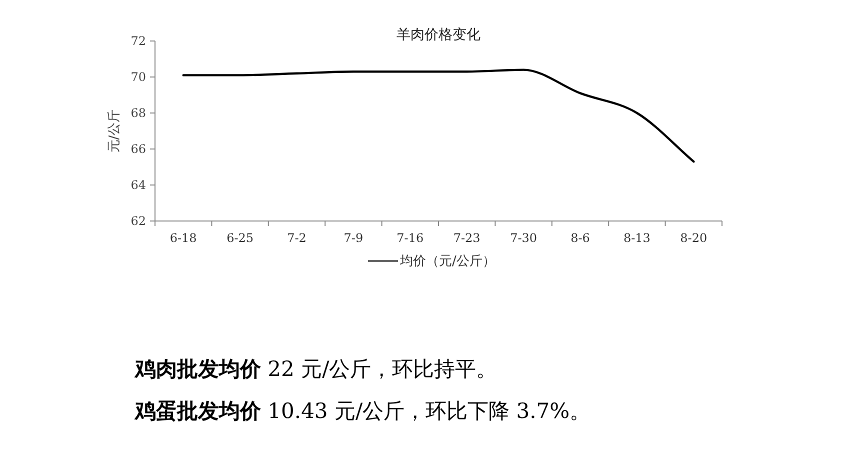  I want to click on x-tick-label: 7-23, so click(466, 238).